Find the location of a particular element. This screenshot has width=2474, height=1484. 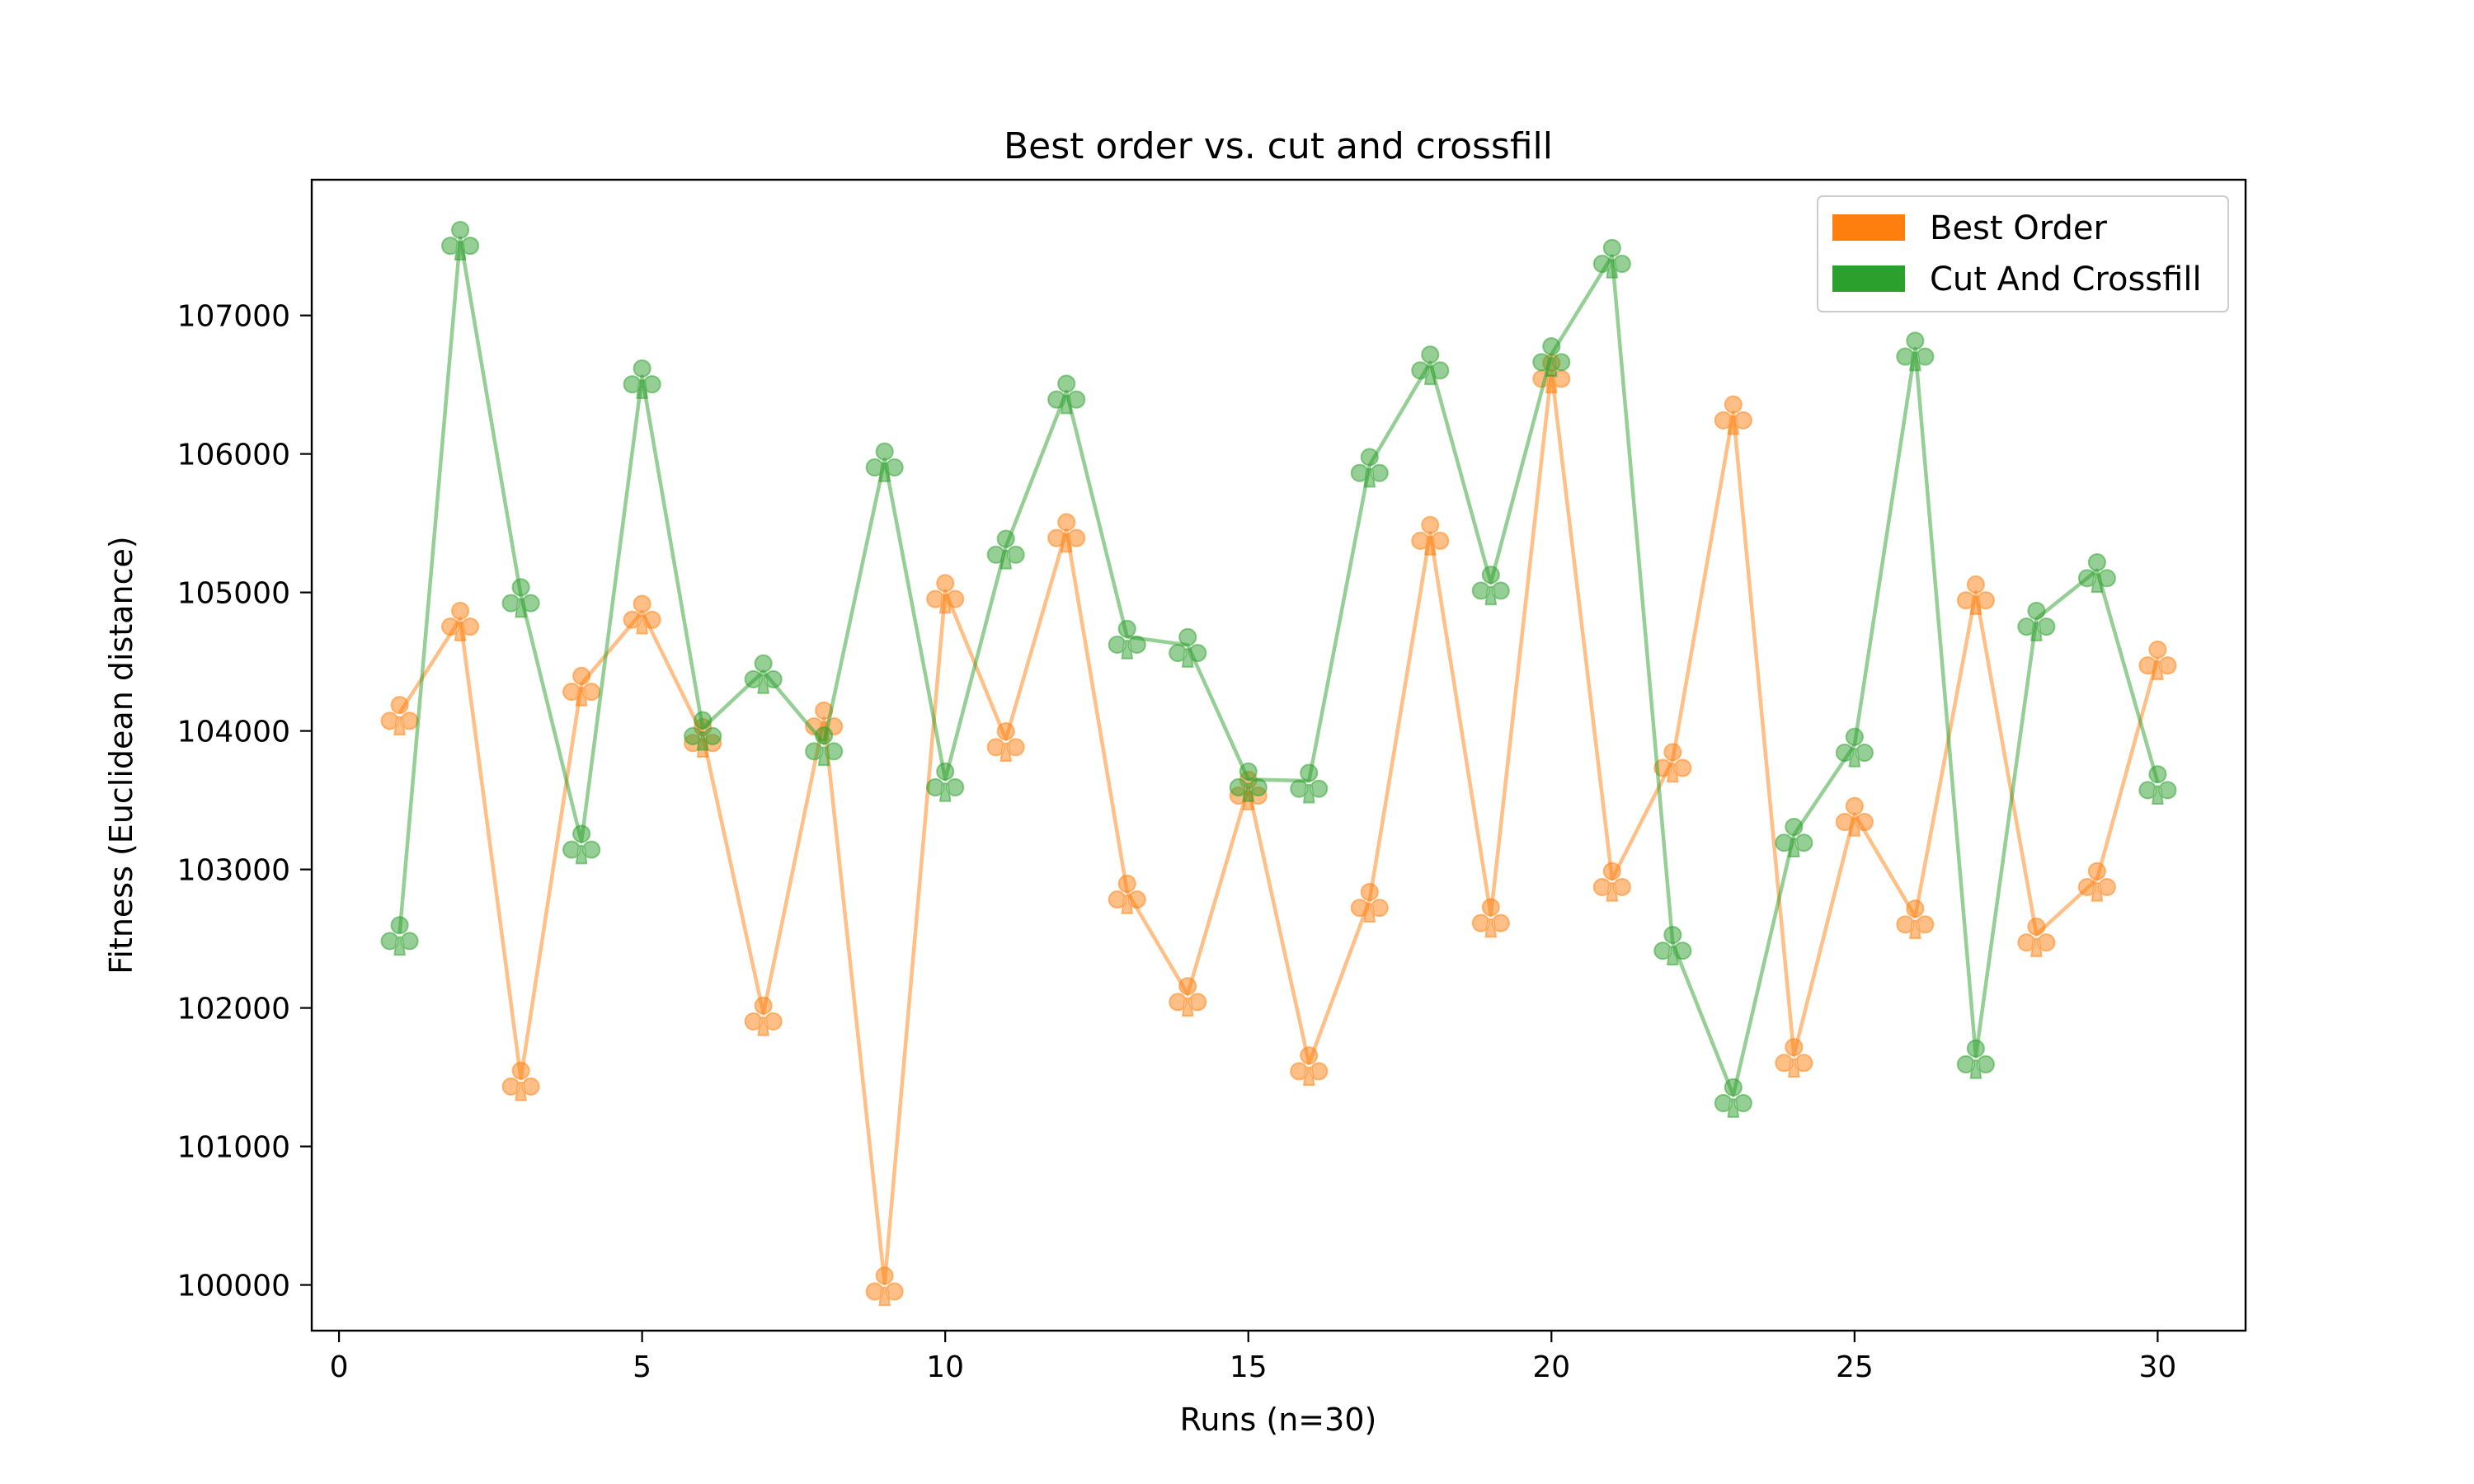

x-axis-label: Runs (n=30) is located at coordinates (1278, 1420).